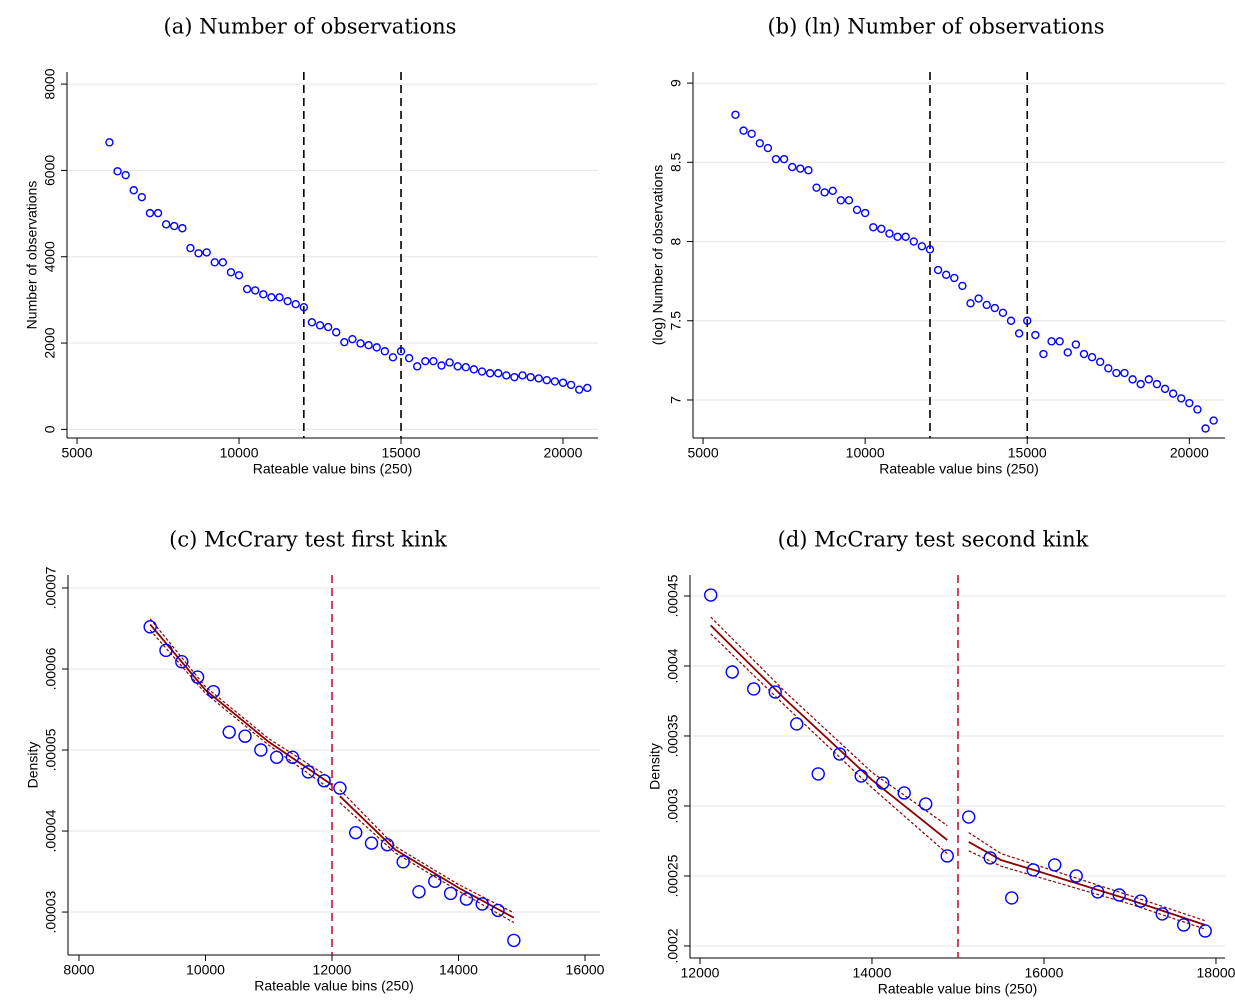 The image size is (1235, 1005). What do you see at coordinates (676, 400) in the screenshot?
I see `y-tick-label: 7` at bounding box center [676, 400].